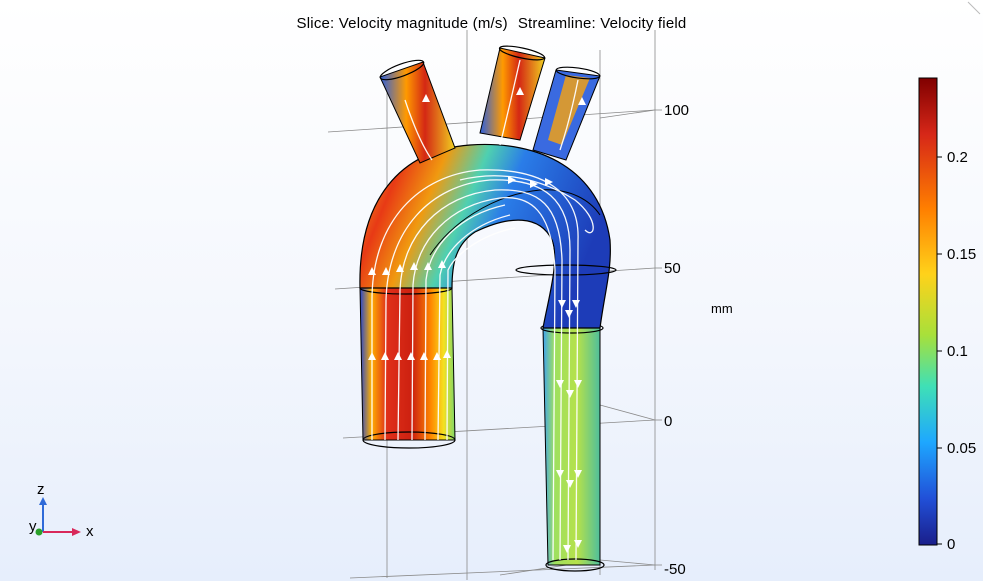 This screenshot has height=581, width=983. I want to click on z-tick-100: 100, so click(676, 110).